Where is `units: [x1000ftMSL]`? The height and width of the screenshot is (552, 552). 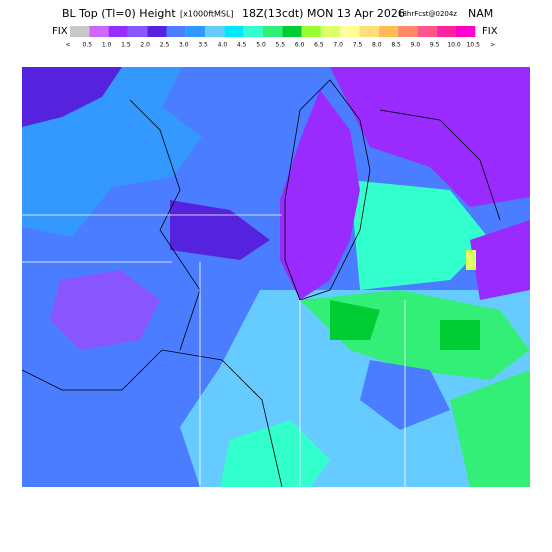 units: [x1000ftMSL] is located at coordinates (207, 14).